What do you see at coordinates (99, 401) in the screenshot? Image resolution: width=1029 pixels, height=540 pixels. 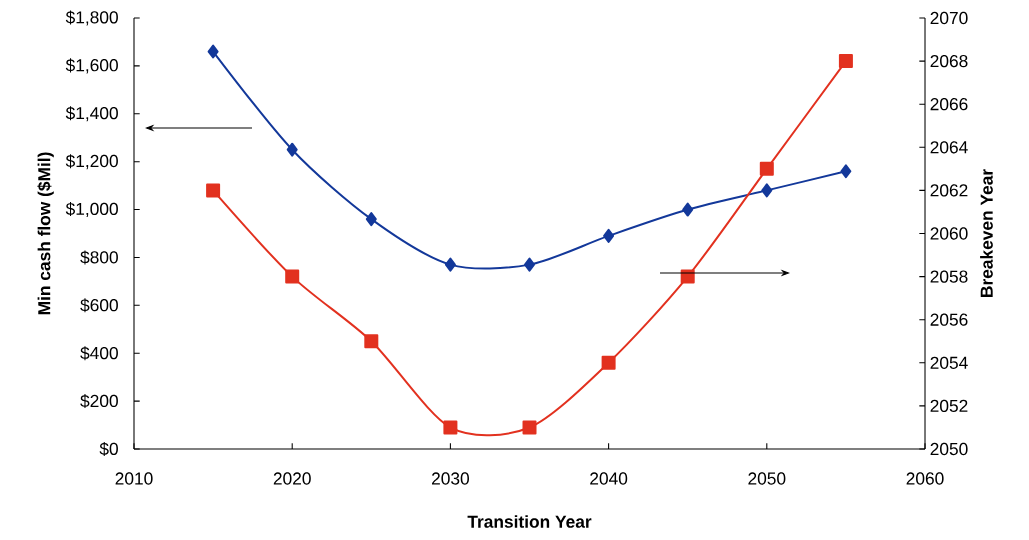 I see `y-tick-label: $200` at bounding box center [99, 401].